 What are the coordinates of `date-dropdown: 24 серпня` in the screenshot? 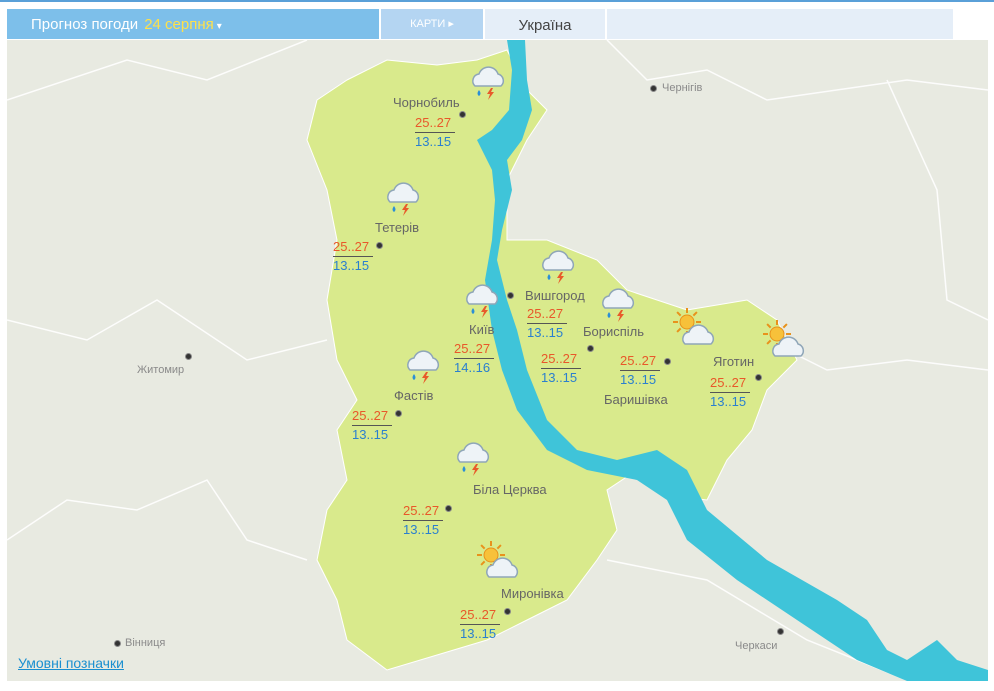 It's located at (179, 24).